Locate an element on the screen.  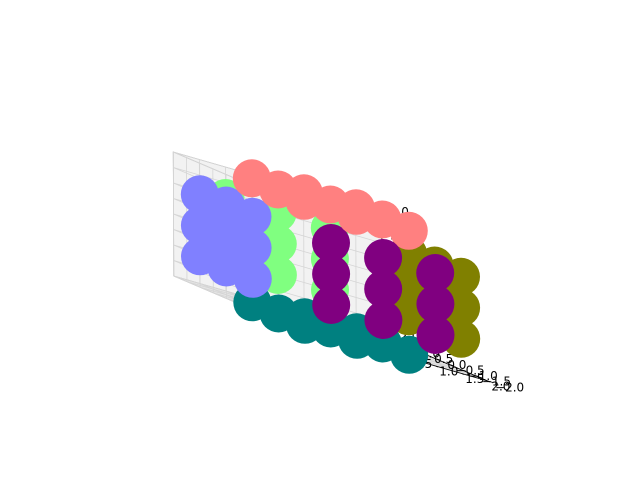
y-tick-label: −2.0 is located at coordinates (509, 387).